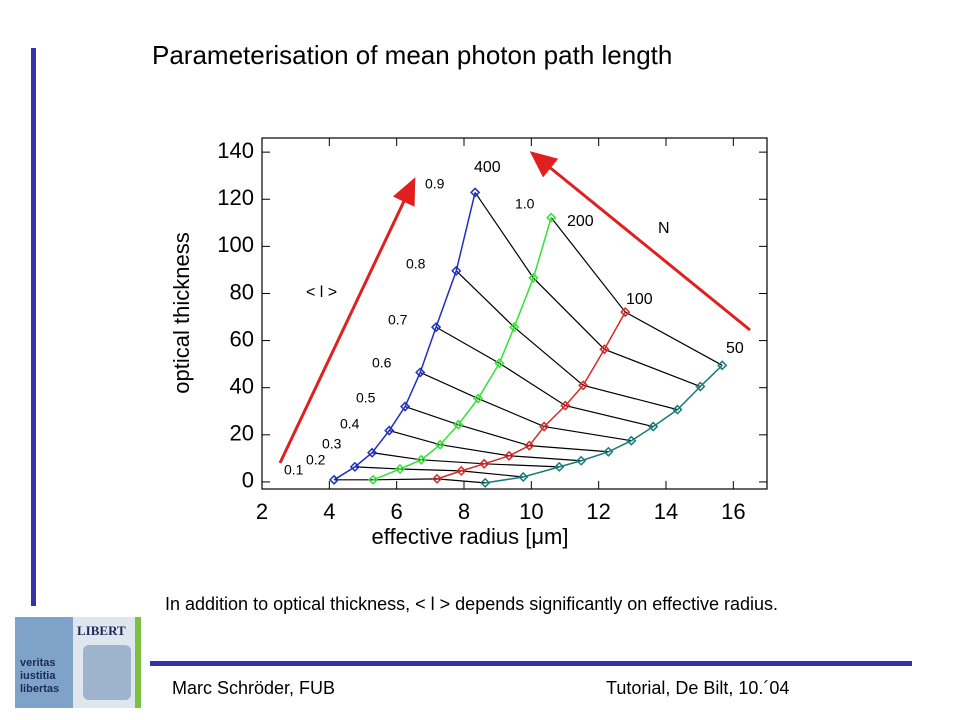 The image size is (960, 720). Describe the element at coordinates (254, 688) in the screenshot. I see `footer-left: Marc Schröder, FUB` at that location.